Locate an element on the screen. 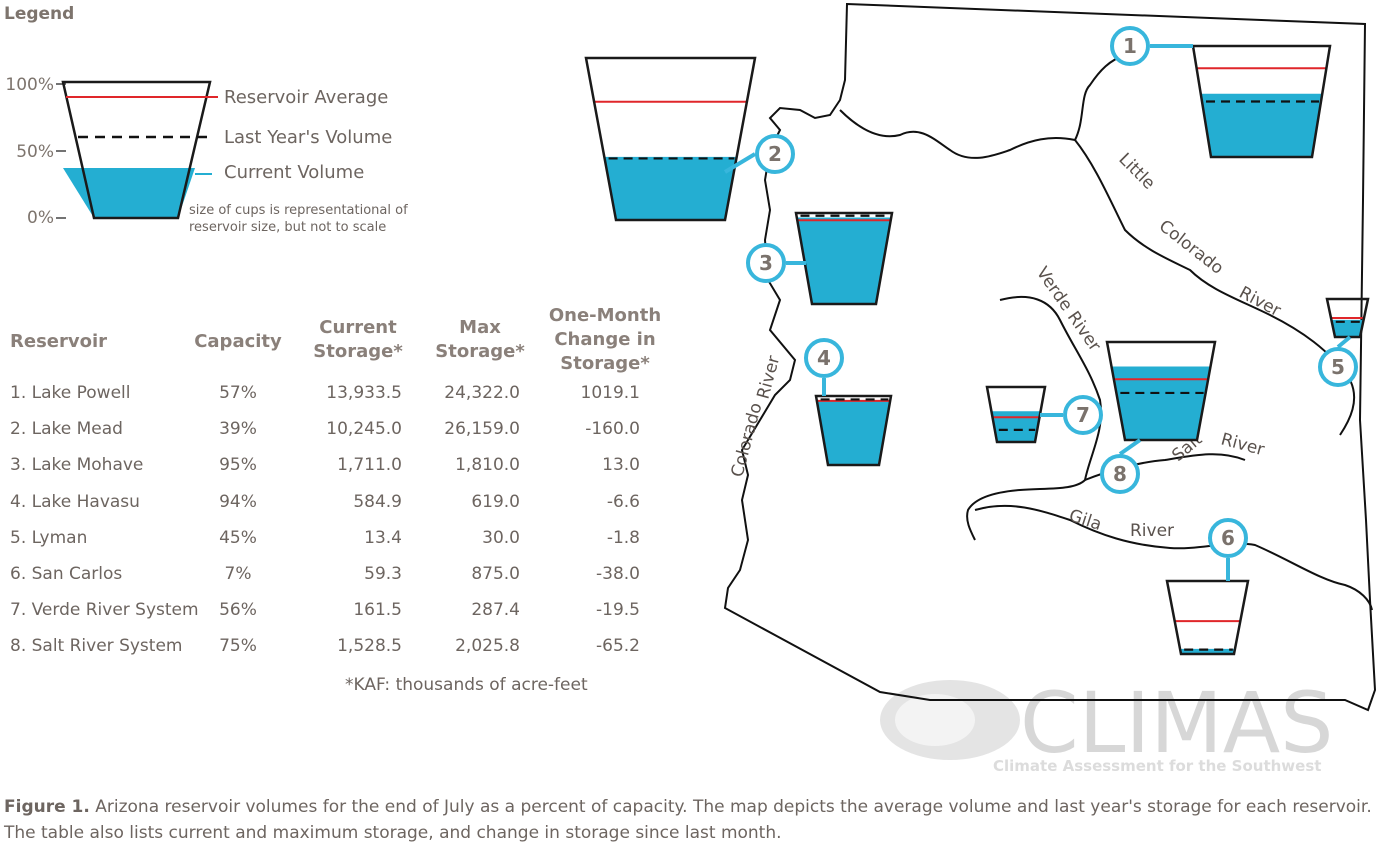 The height and width of the screenshot is (849, 1382). logo-emblem-inner is located at coordinates (935, 720).